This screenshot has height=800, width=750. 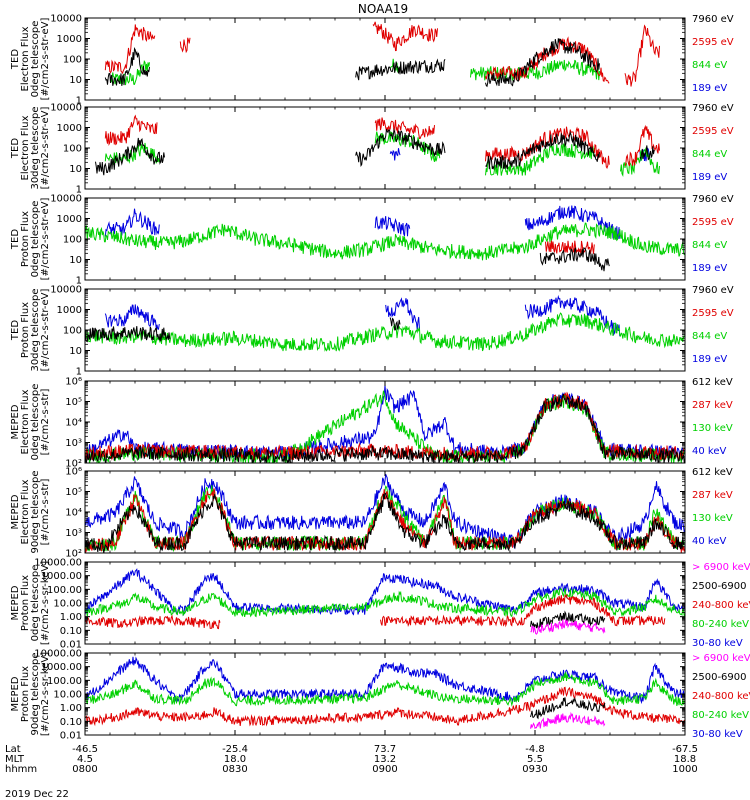 What do you see at coordinates (362, 222) in the screenshot?
I see `series-189-ev` at bounding box center [362, 222].